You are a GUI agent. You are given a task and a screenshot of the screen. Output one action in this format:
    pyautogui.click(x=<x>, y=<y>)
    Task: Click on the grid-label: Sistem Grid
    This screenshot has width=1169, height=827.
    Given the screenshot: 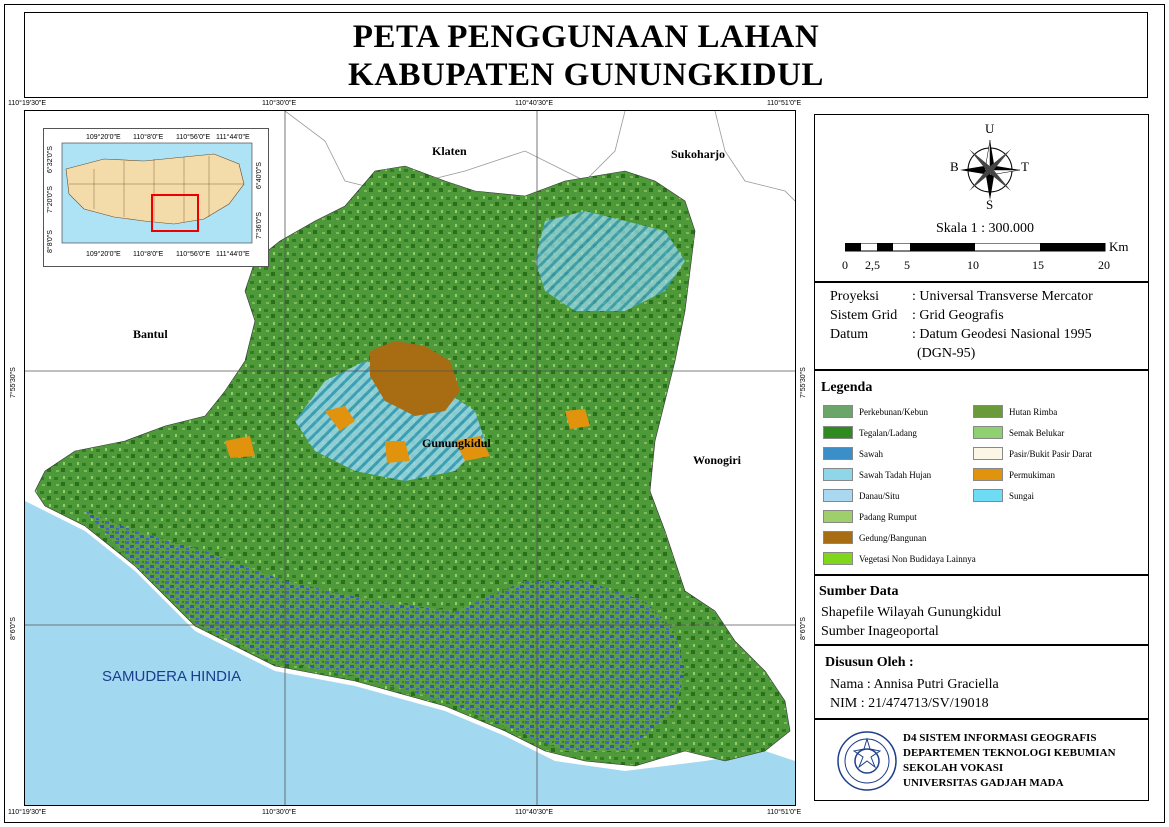 What is the action you would take?
    pyautogui.click(x=864, y=315)
    